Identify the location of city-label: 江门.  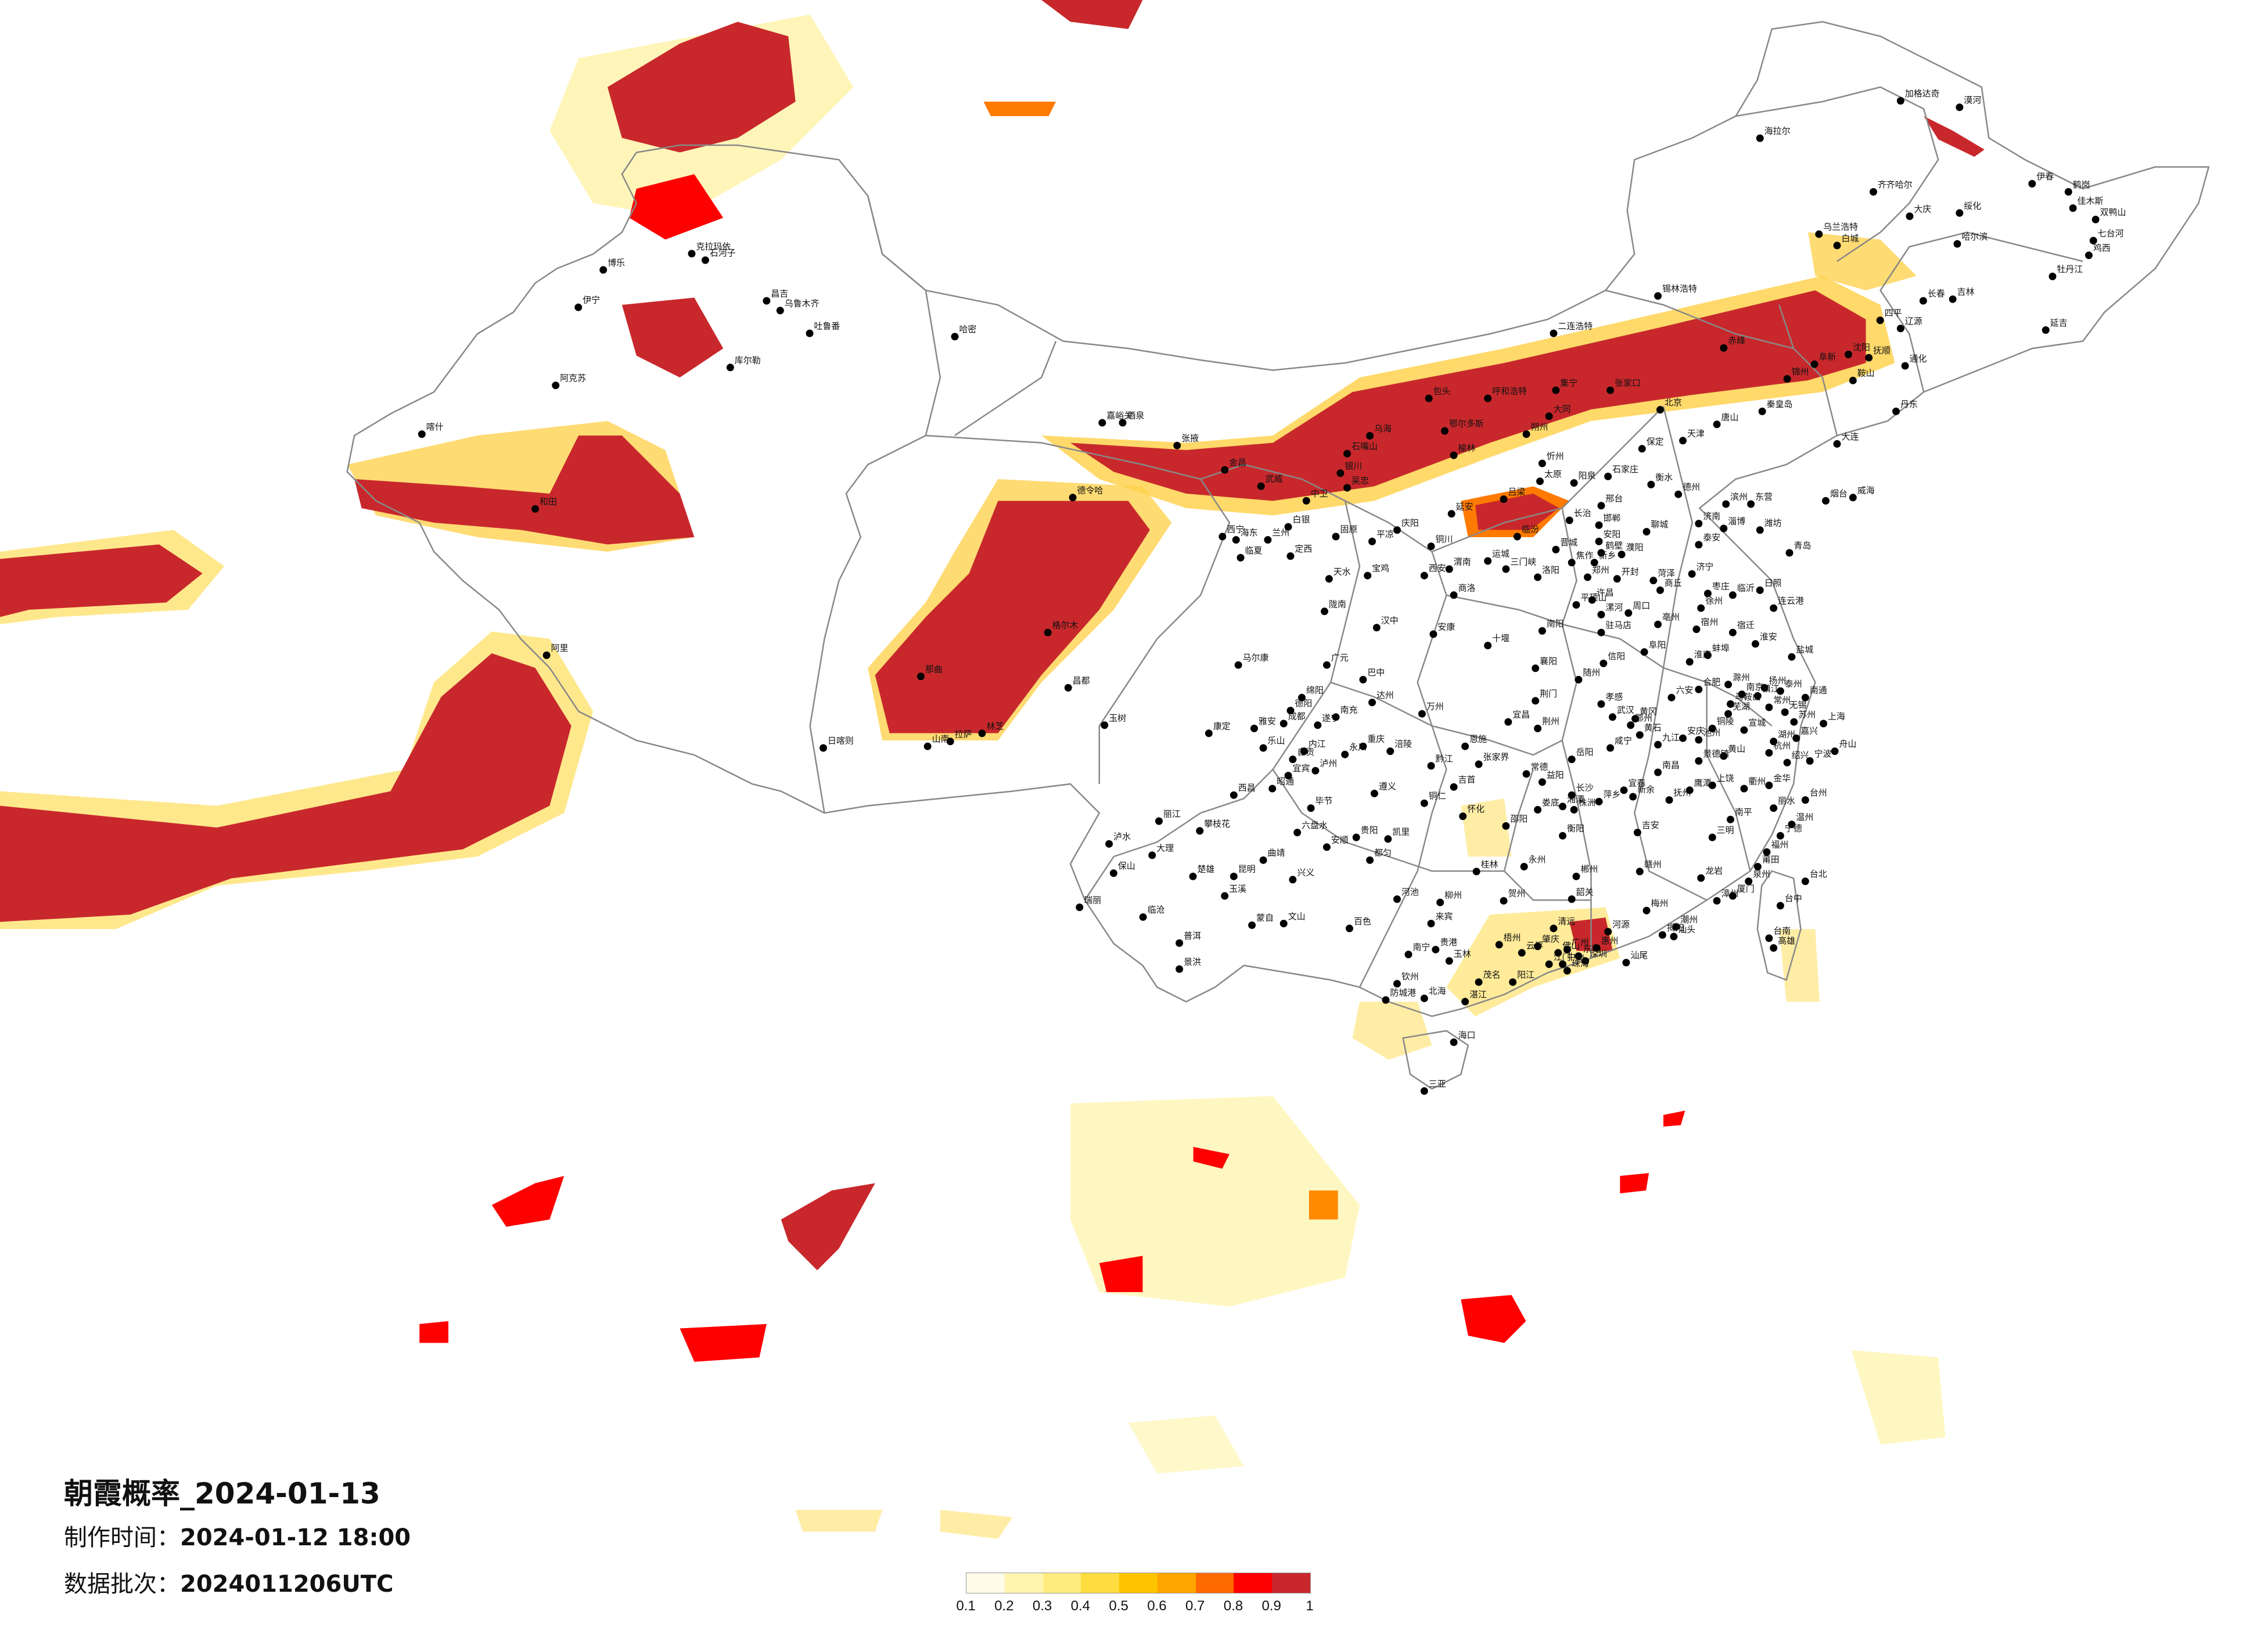
(1562, 957).